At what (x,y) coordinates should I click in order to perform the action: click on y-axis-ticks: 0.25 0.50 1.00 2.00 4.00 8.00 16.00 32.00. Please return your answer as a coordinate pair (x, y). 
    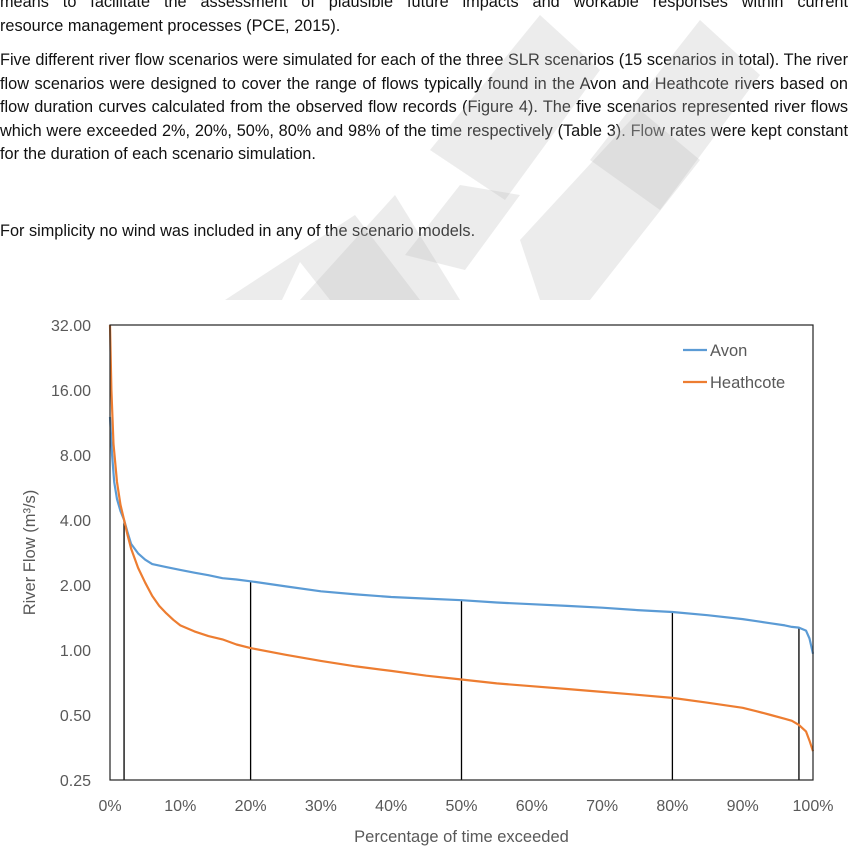
    Looking at the image, I should click on (71, 554).